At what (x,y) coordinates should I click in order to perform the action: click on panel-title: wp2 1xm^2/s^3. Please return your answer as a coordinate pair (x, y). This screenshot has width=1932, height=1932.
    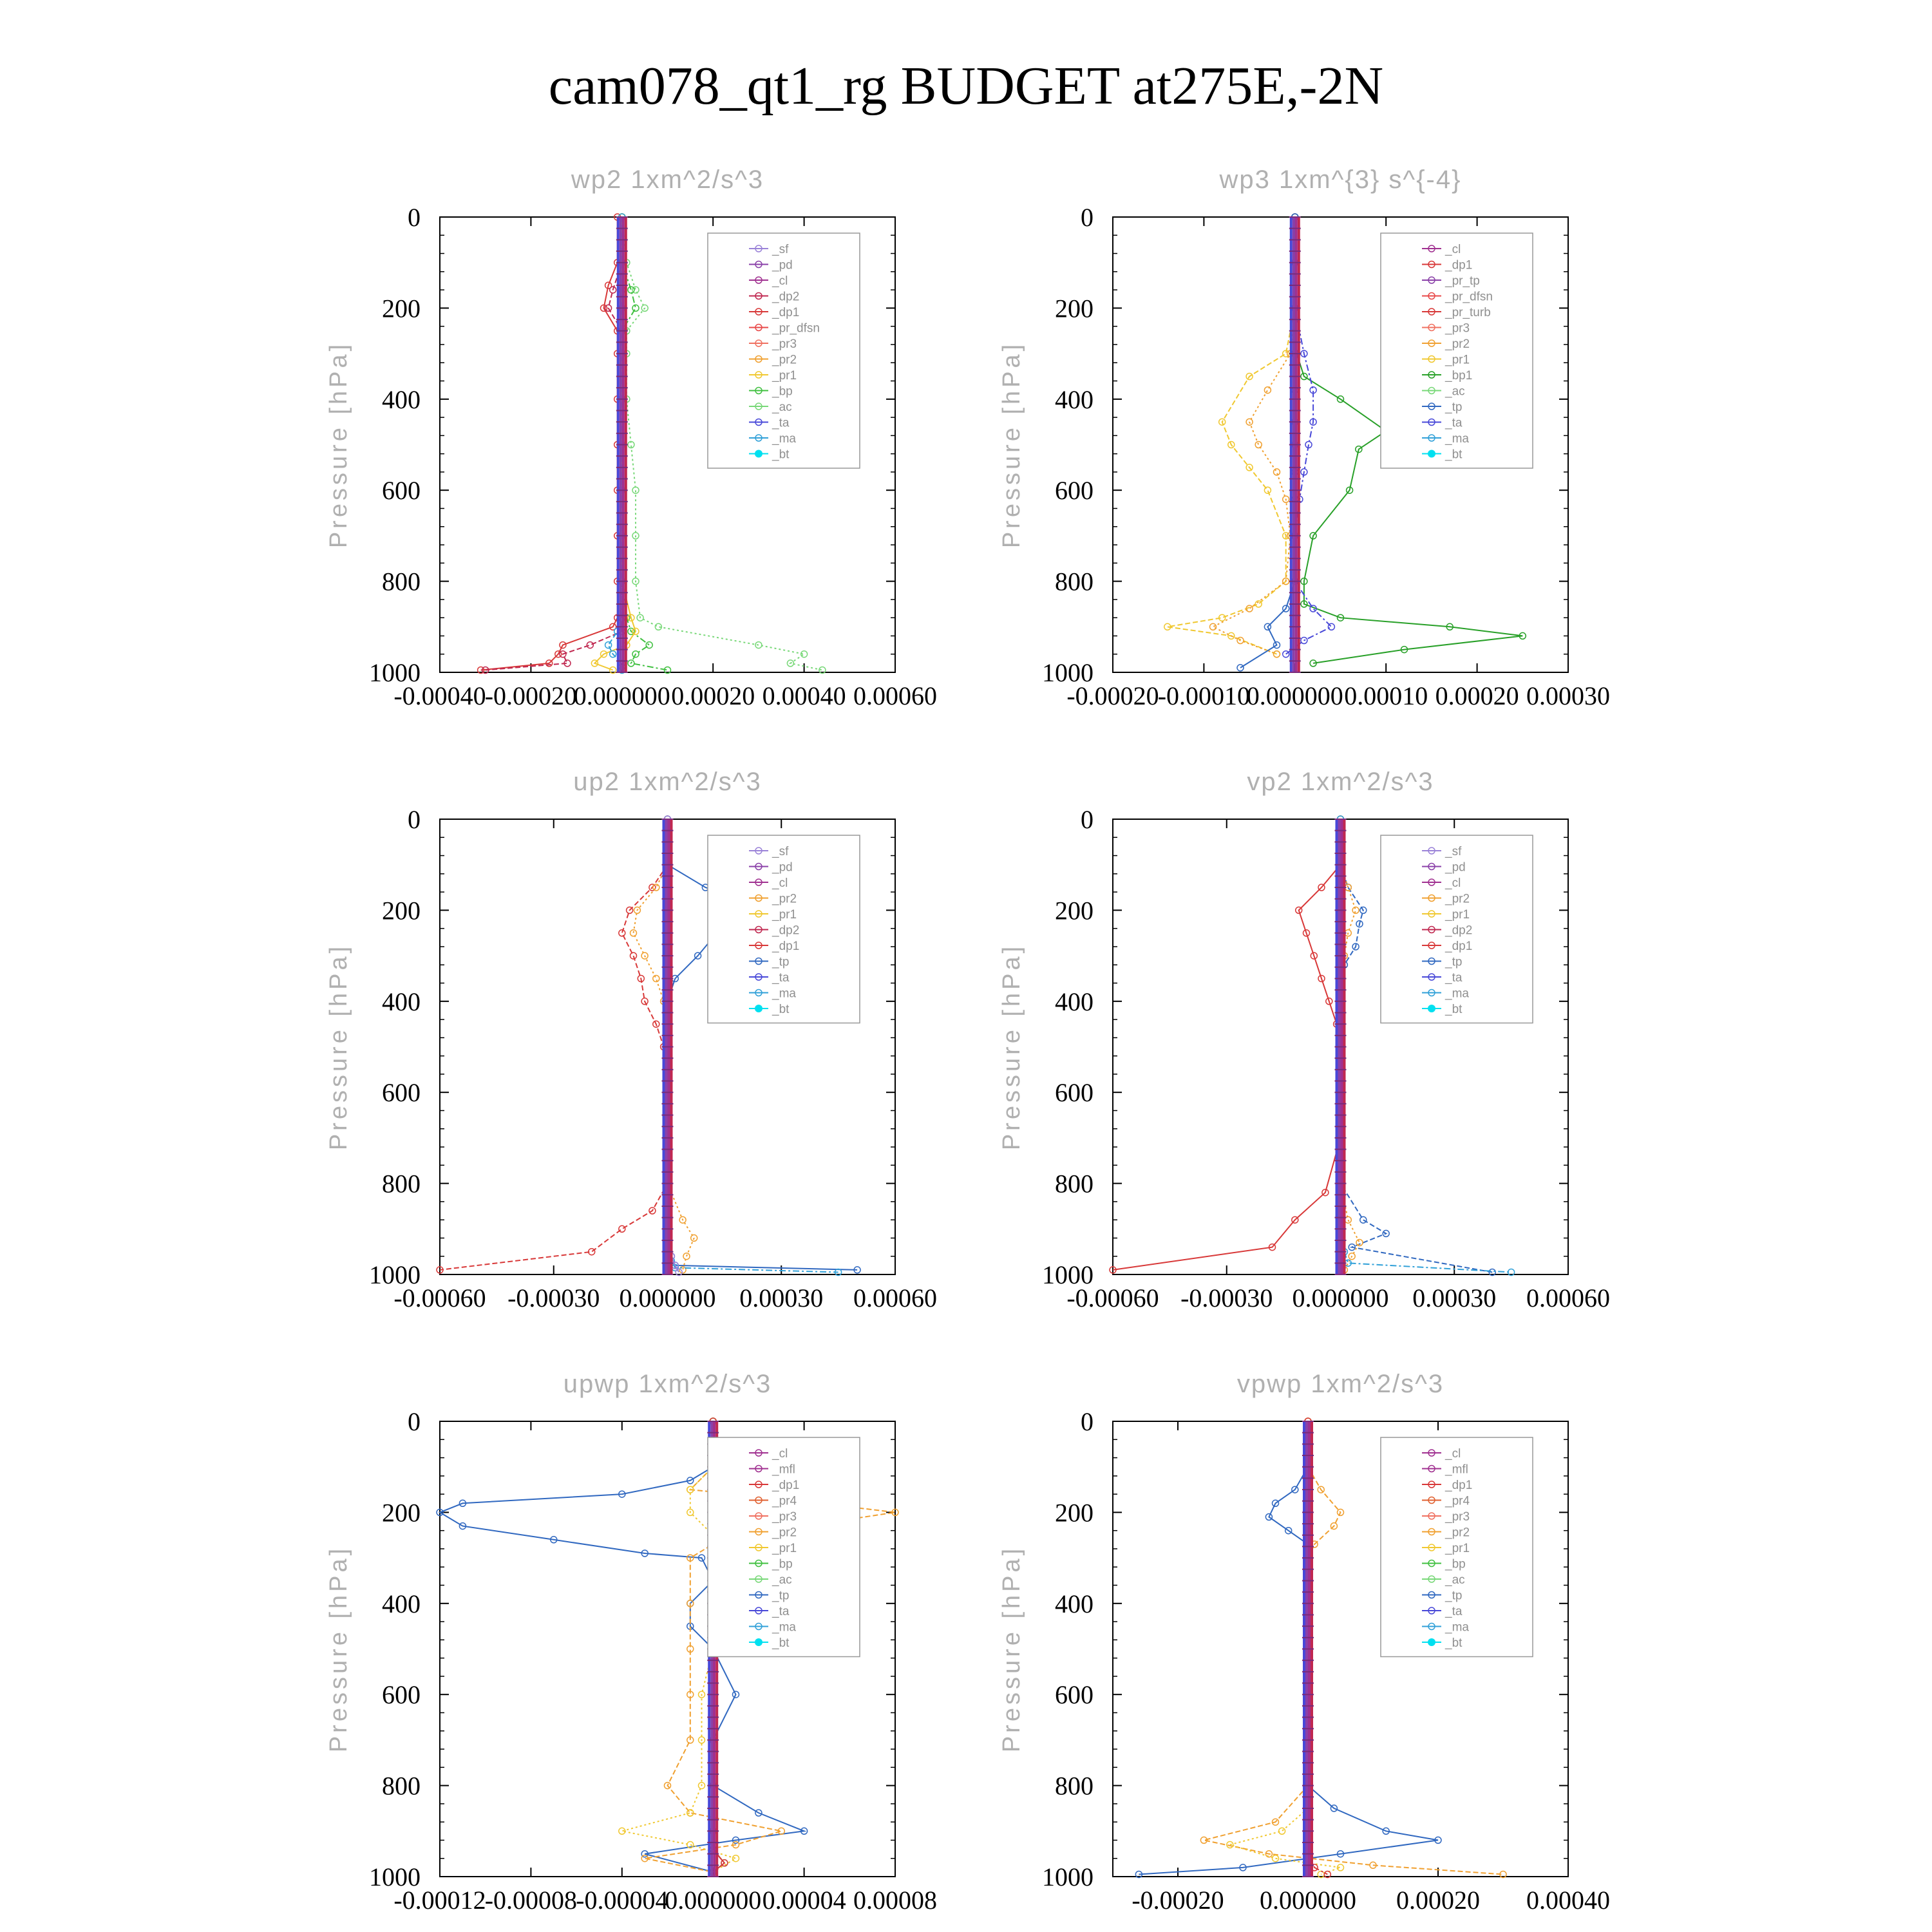
    Looking at the image, I should click on (667, 180).